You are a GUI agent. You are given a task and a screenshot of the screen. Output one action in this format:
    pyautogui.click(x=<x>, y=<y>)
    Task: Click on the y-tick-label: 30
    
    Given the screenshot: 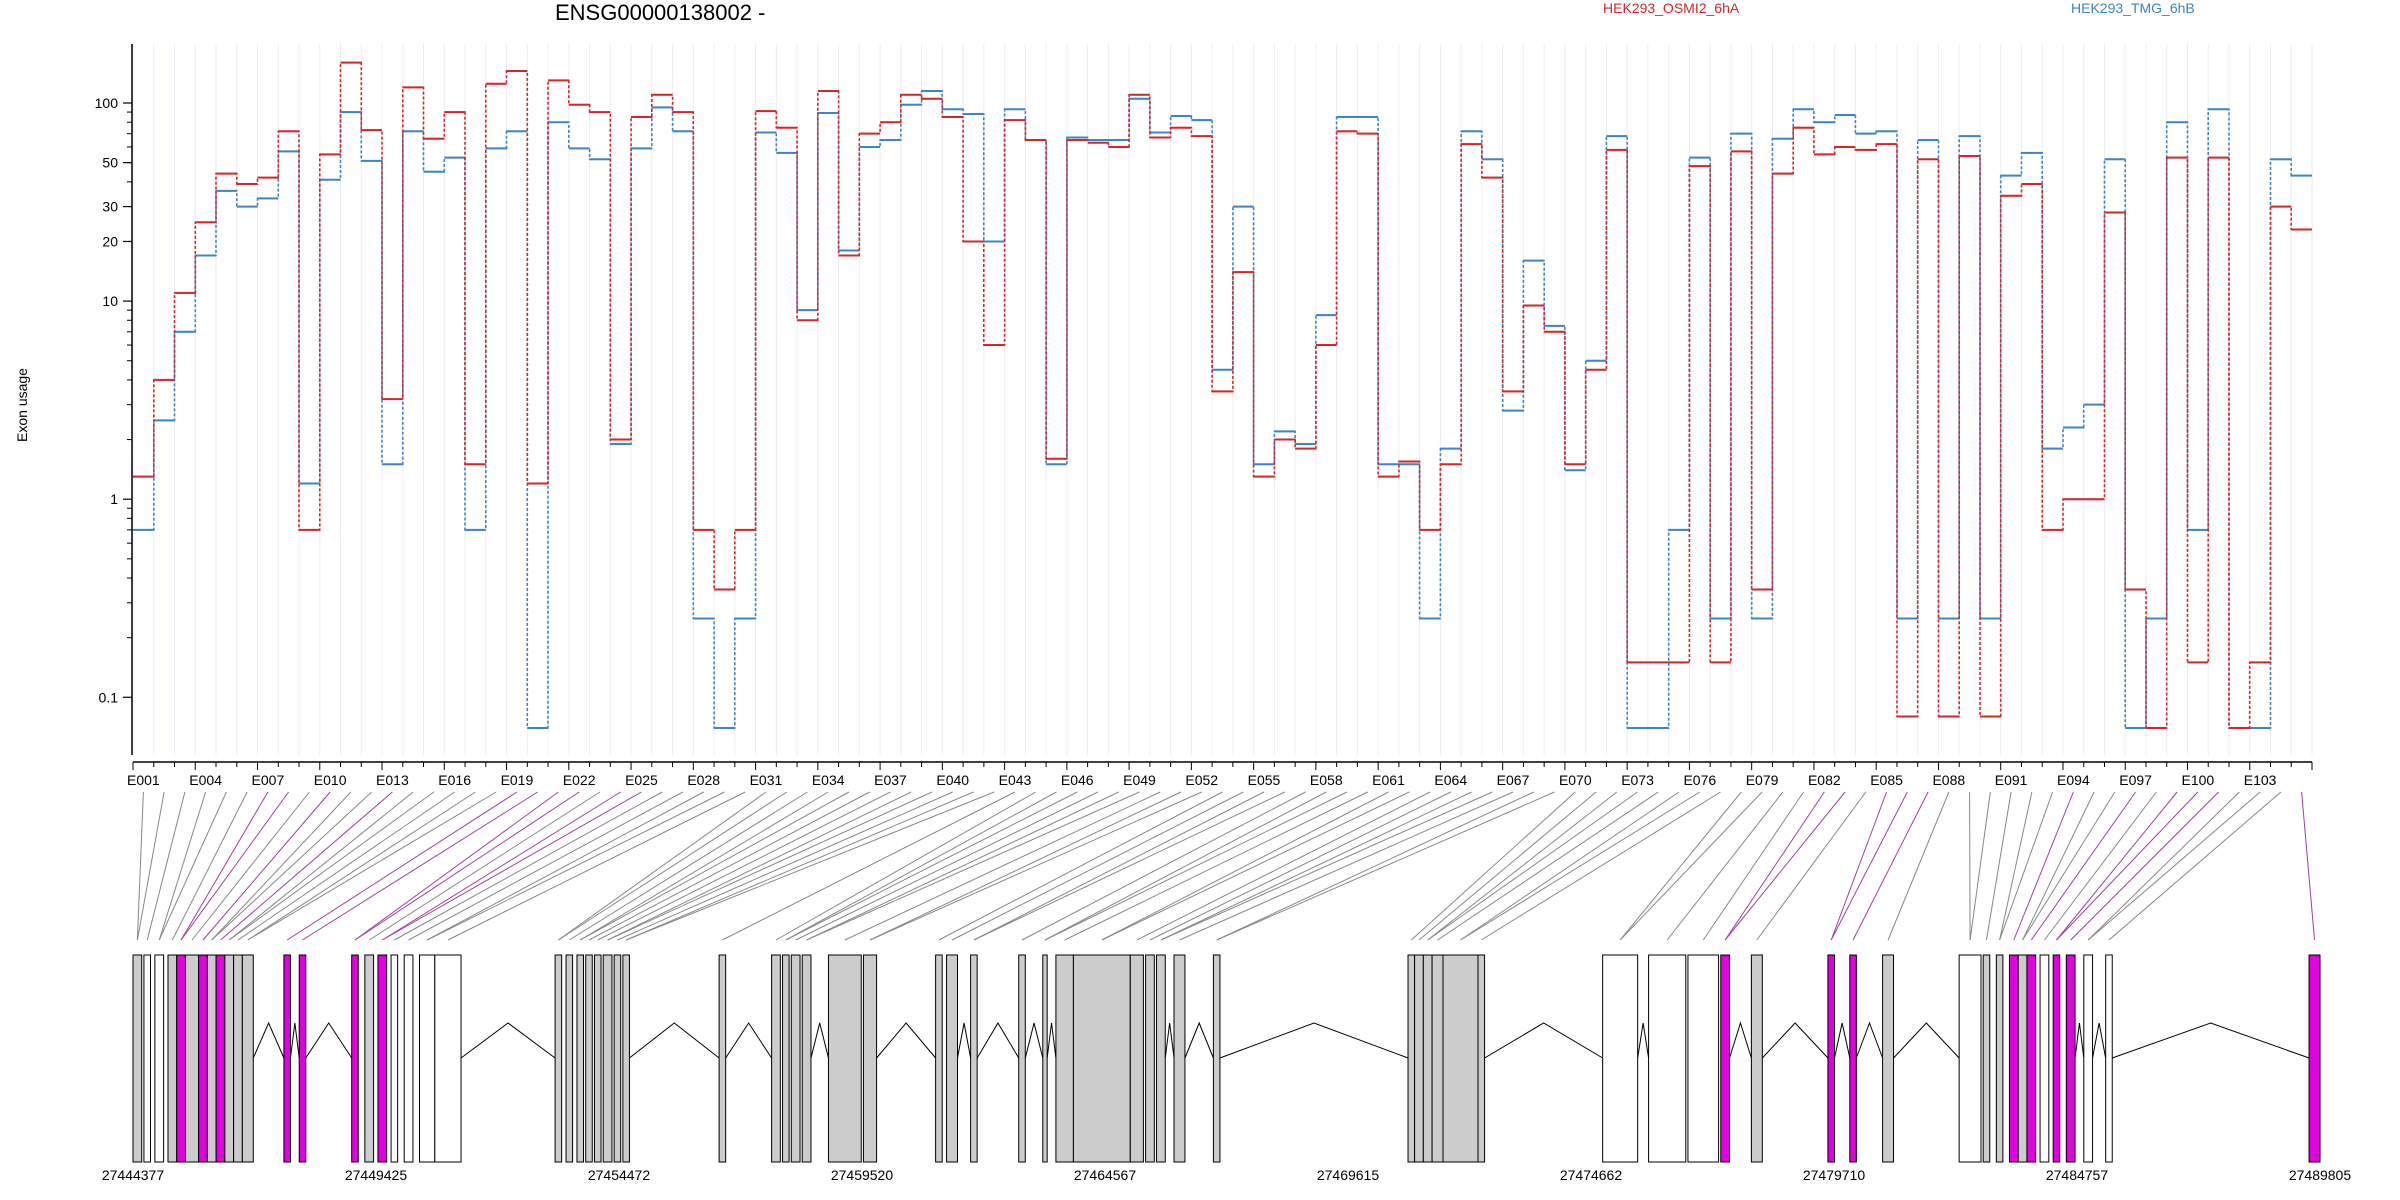 What is the action you would take?
    pyautogui.click(x=110, y=207)
    